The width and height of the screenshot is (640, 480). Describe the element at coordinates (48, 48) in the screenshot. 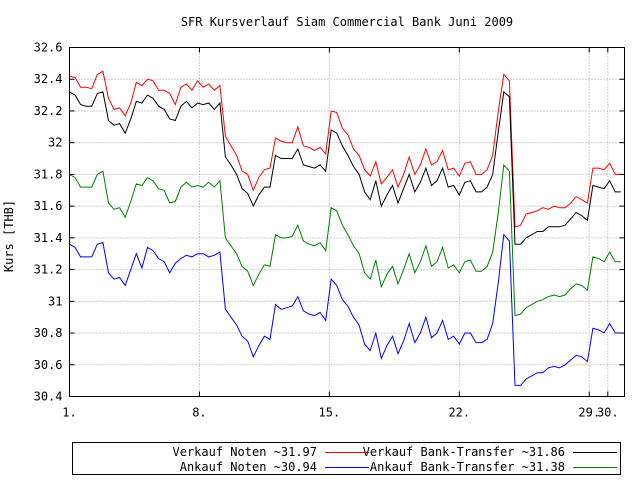

I see `y-tick-label: 32.6` at that location.